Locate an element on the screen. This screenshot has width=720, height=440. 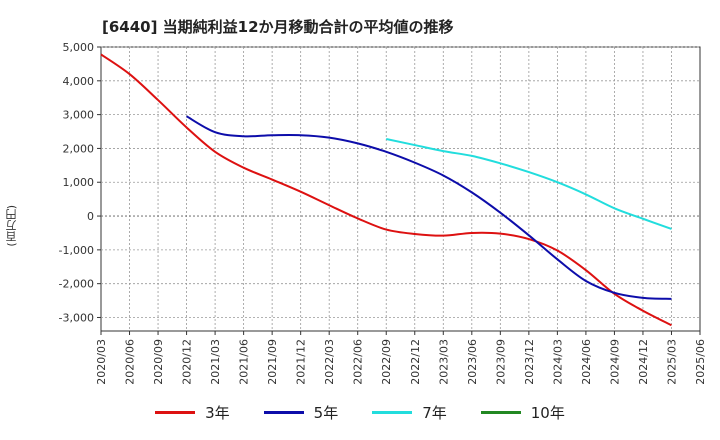
legend-swatch-7y is located at coordinates (392, 412).